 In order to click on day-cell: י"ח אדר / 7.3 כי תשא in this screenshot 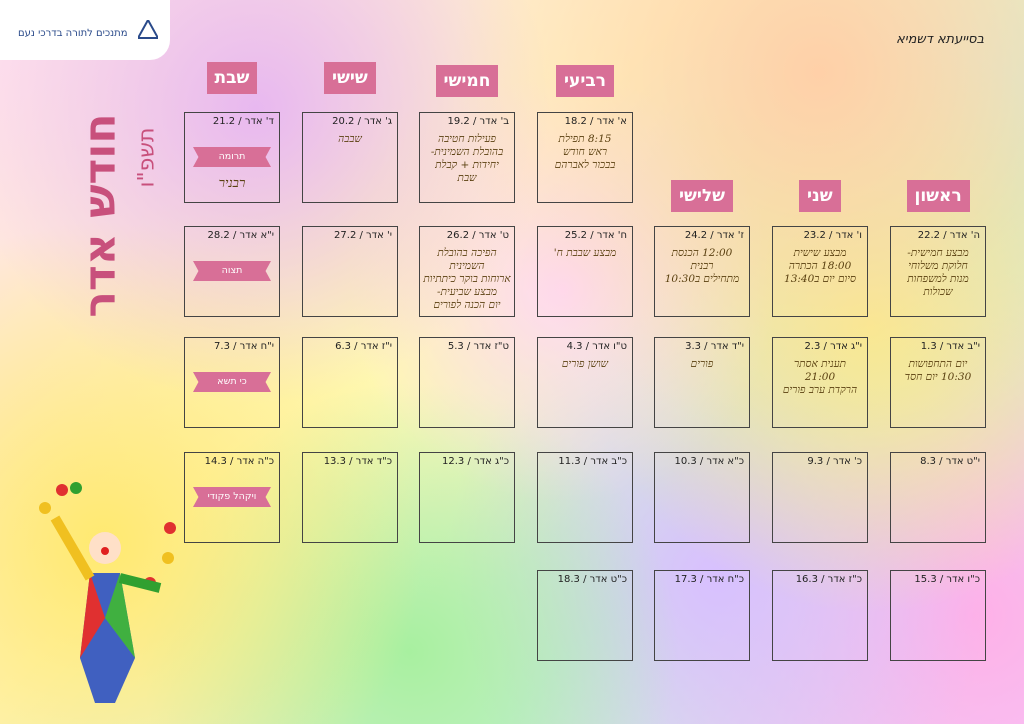, I will do `click(232, 382)`.